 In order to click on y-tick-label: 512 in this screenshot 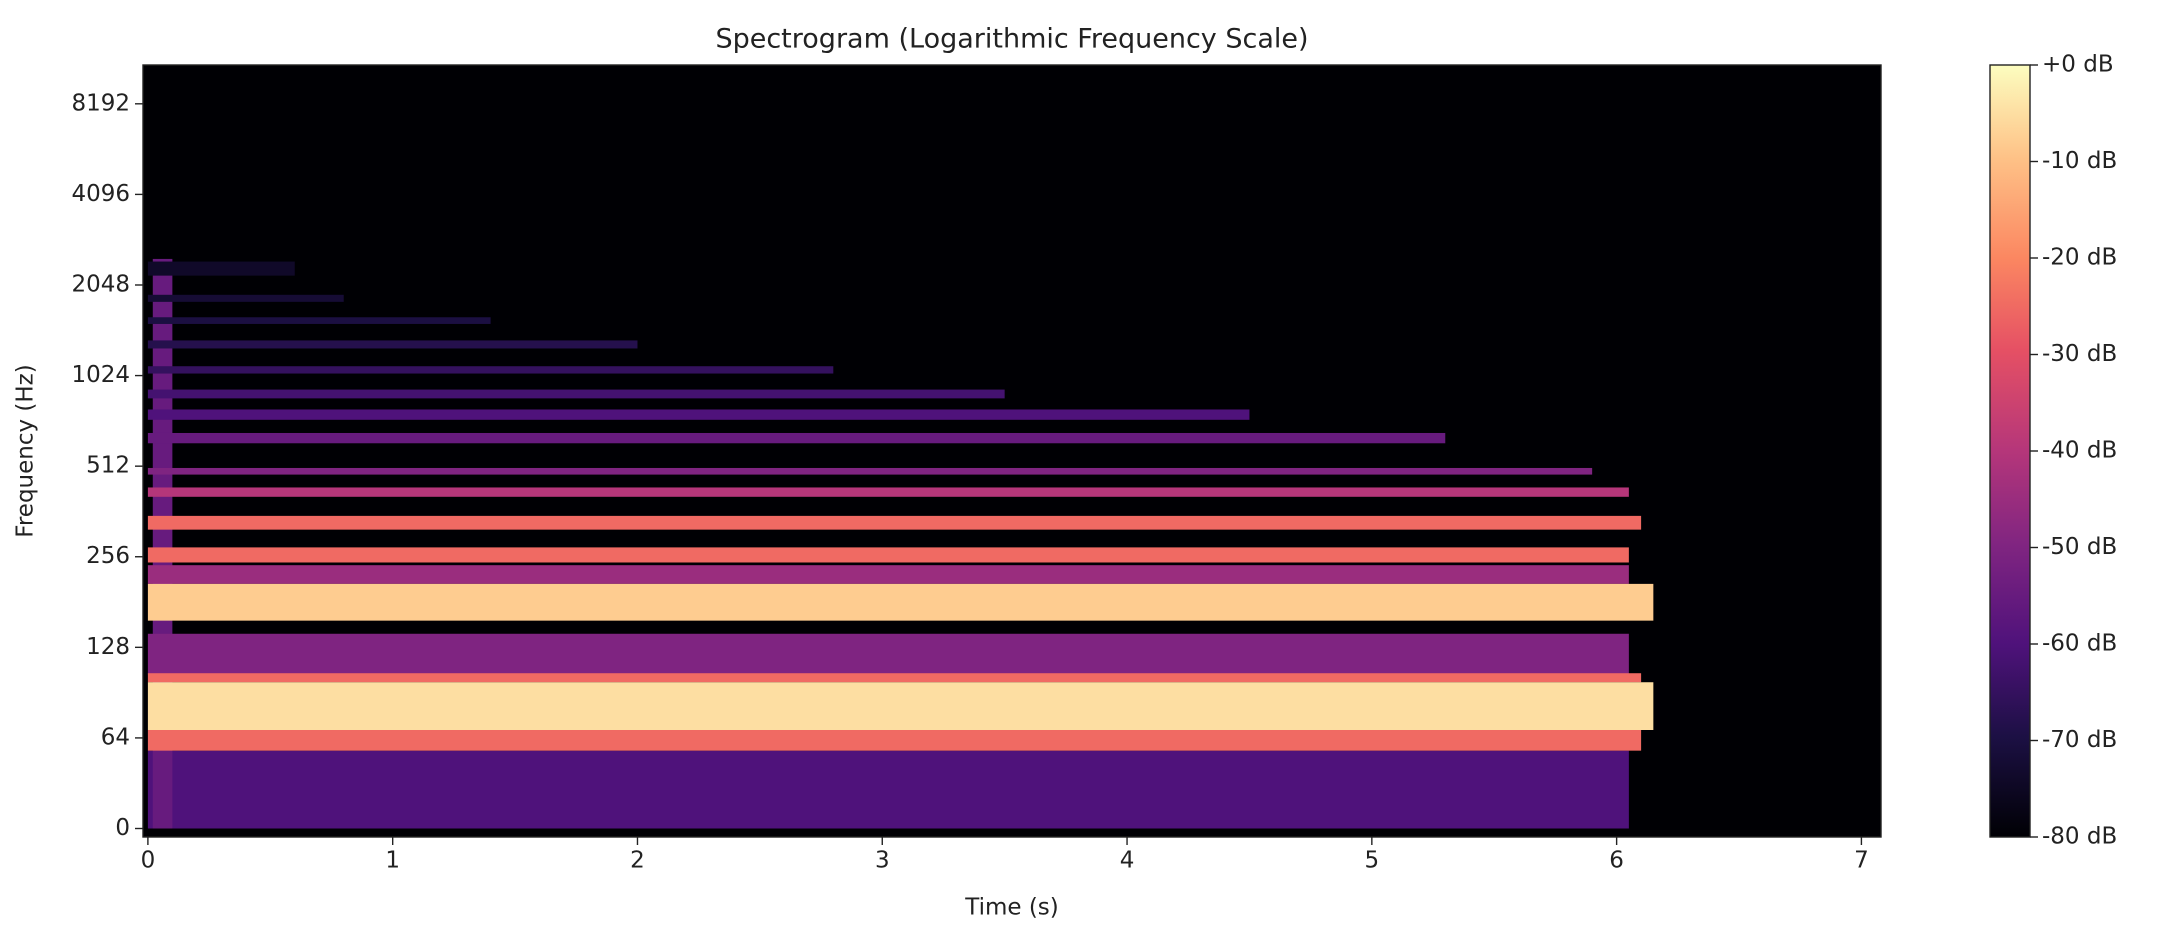, I will do `click(108, 466)`.